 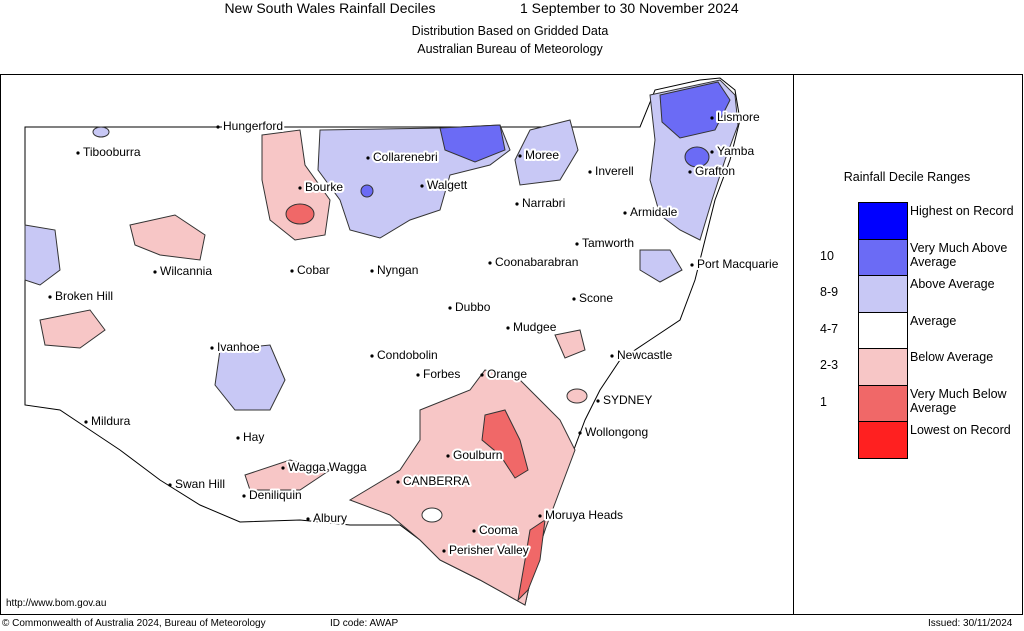 What do you see at coordinates (738, 117) in the screenshot?
I see `place-label: Lismore` at bounding box center [738, 117].